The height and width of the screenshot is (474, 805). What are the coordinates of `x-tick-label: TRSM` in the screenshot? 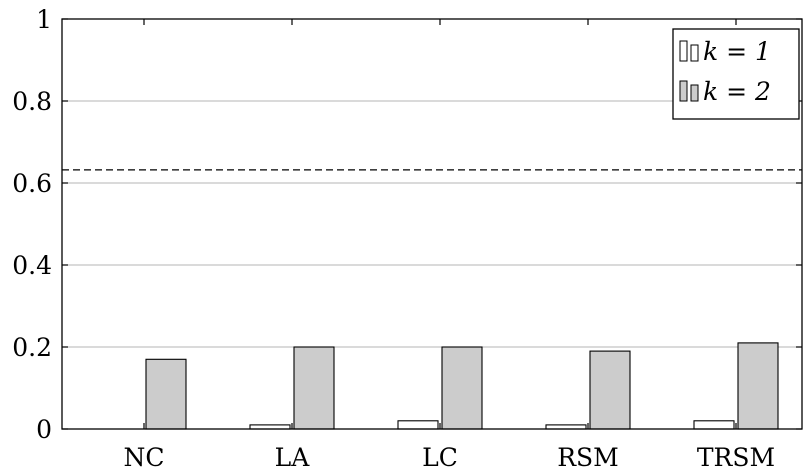 It's located at (736, 457).